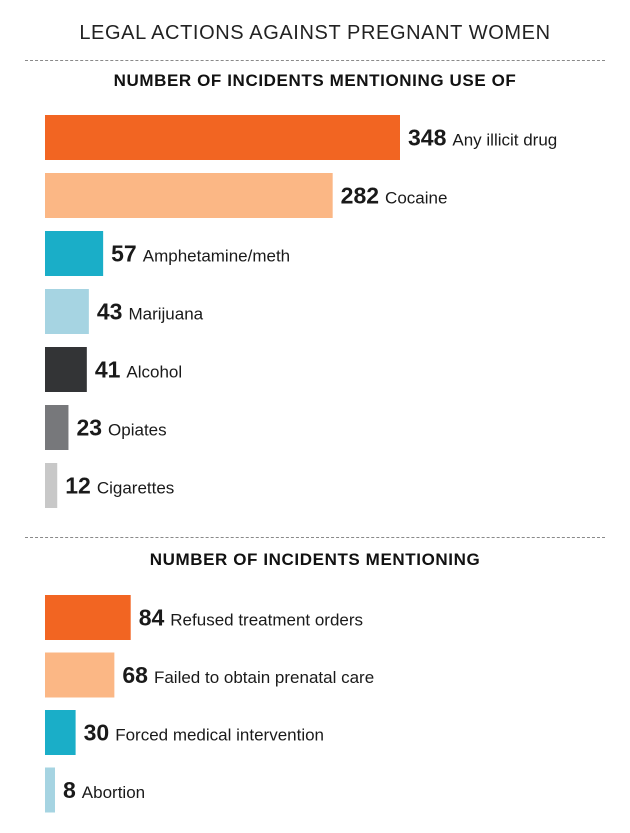  I want to click on drug-value-2: 57, so click(124, 254).